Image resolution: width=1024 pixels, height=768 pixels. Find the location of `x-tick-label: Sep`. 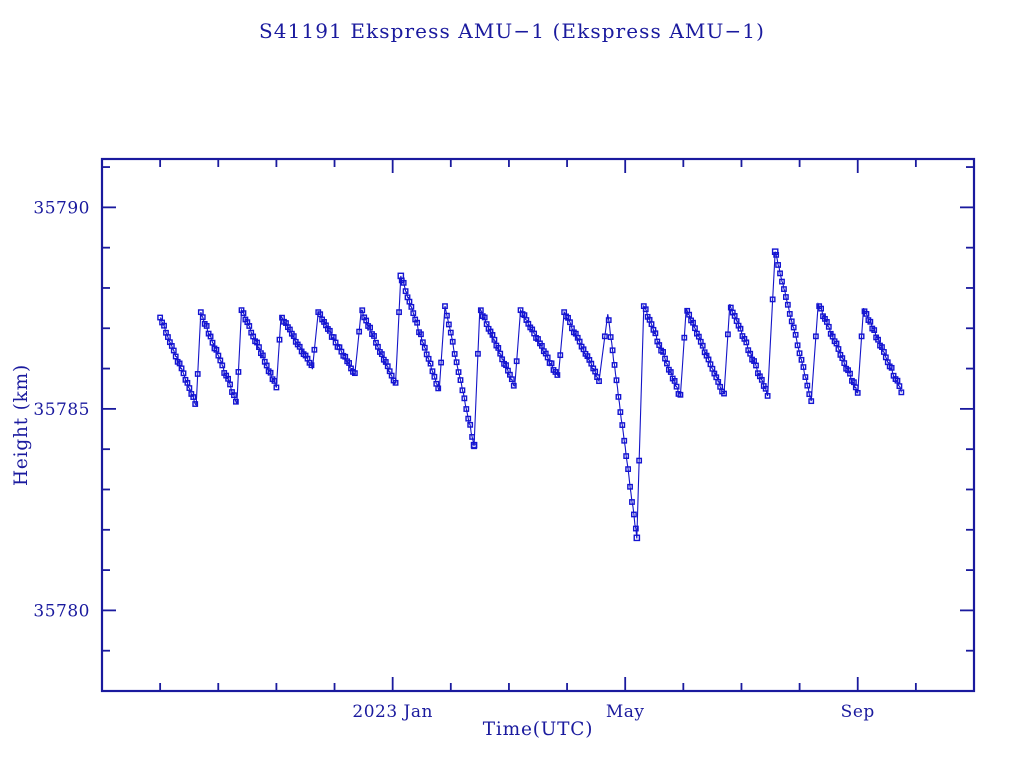

x-tick-label: Sep is located at coordinates (858, 712).